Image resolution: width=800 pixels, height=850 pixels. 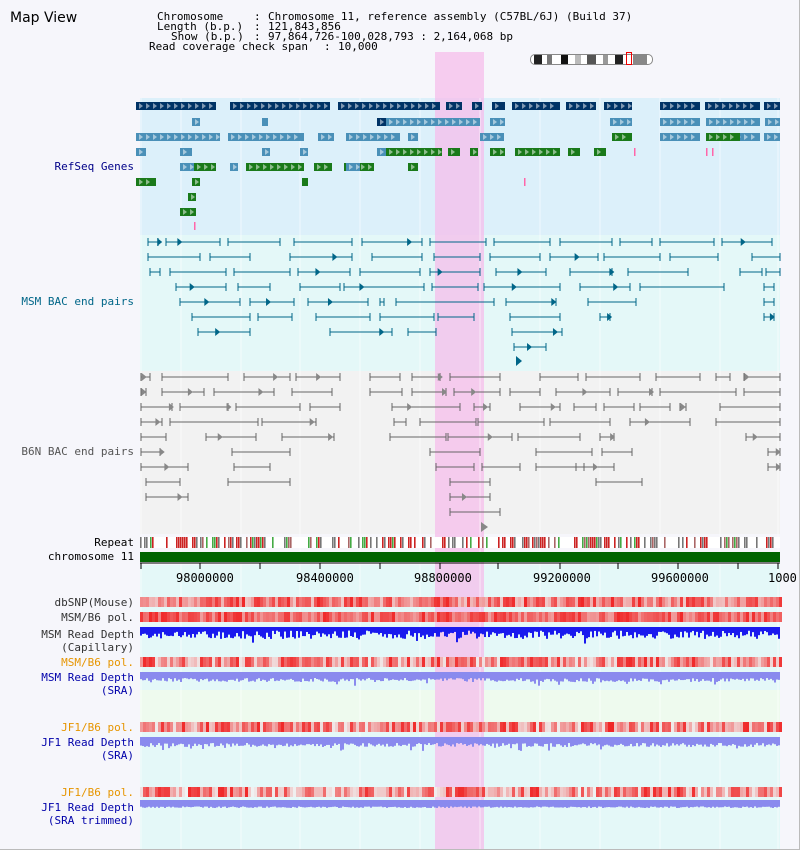 I want to click on msm-b6-pol-track-label: MSM/B6 pol., so click(x=97, y=617).